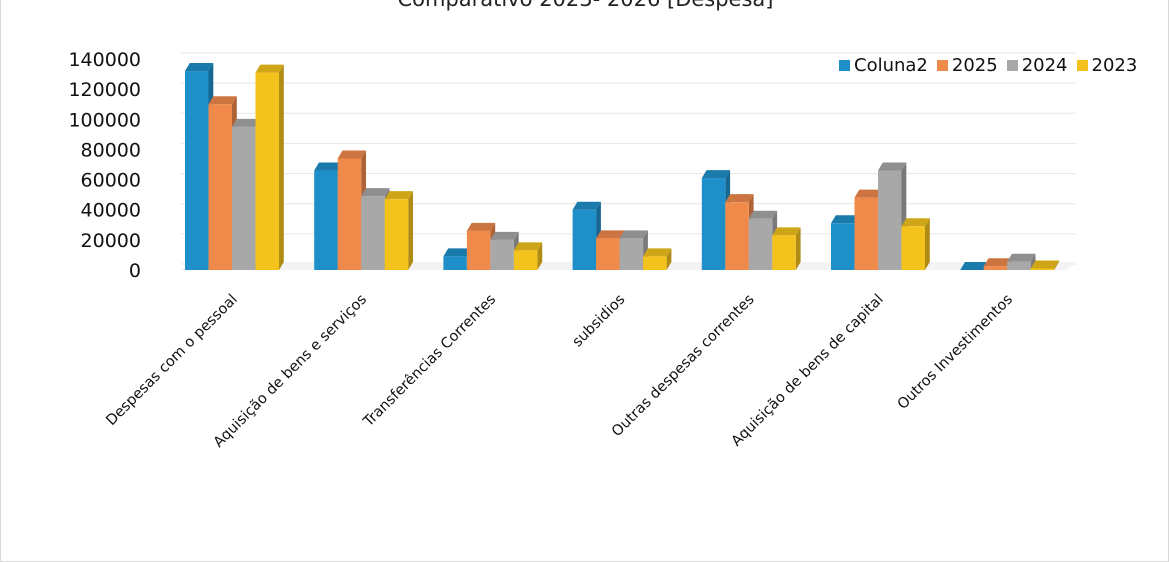 This screenshot has width=1169, height=562. What do you see at coordinates (111, 211) in the screenshot?
I see `y-tick-label: 40000` at bounding box center [111, 211].